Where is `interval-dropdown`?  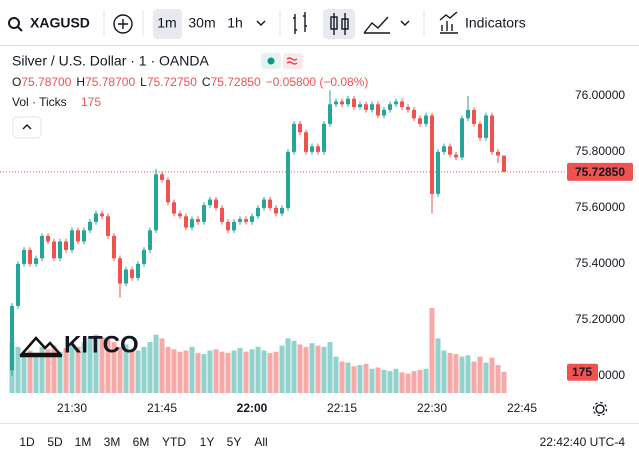 interval-dropdown is located at coordinates (261, 23).